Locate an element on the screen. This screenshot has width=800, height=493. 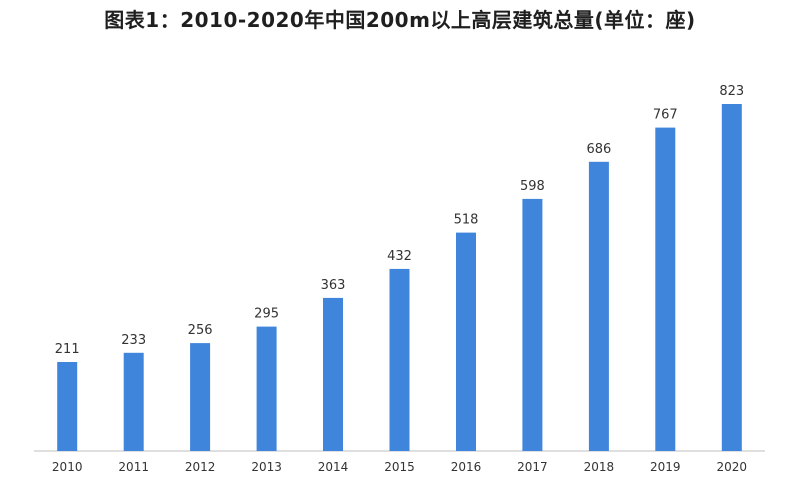
x-tick-label-2014: 2014 is located at coordinates (333, 467).